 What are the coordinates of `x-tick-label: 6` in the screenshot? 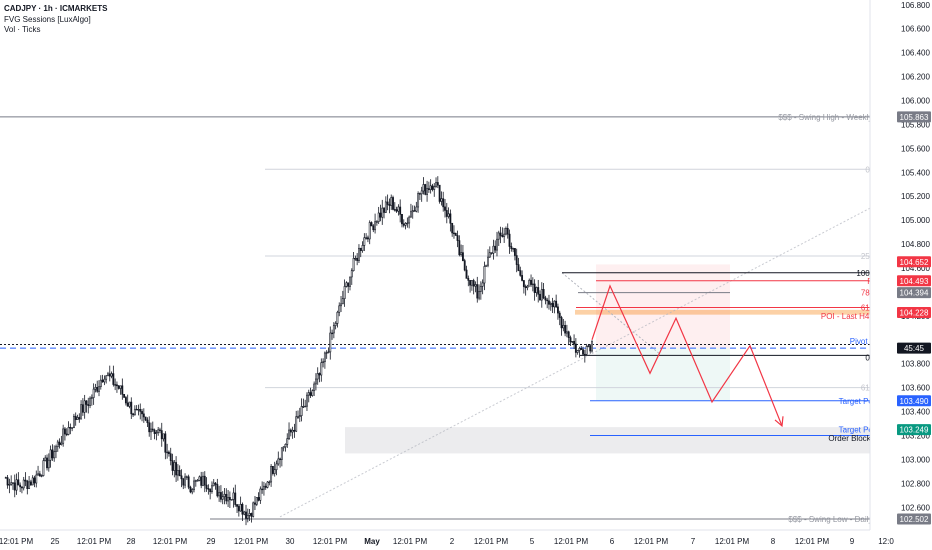 It's located at (612, 541).